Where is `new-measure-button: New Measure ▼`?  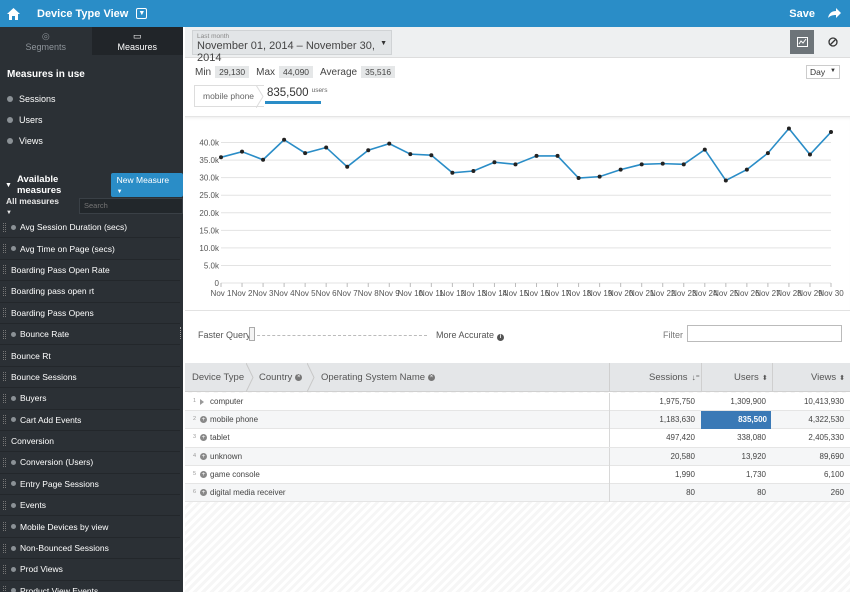
new-measure-button: New Measure ▼ is located at coordinates (146, 185).